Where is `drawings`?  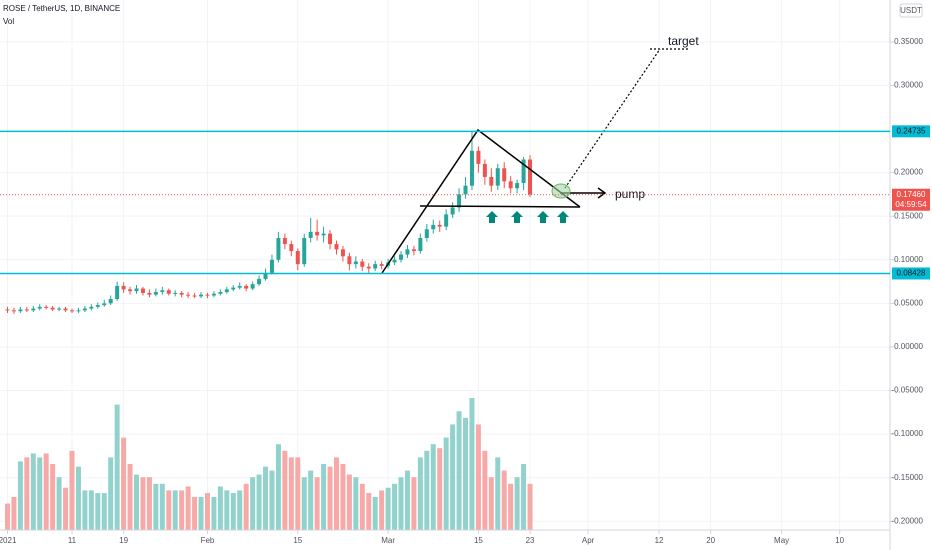 drawings is located at coordinates (535, 161).